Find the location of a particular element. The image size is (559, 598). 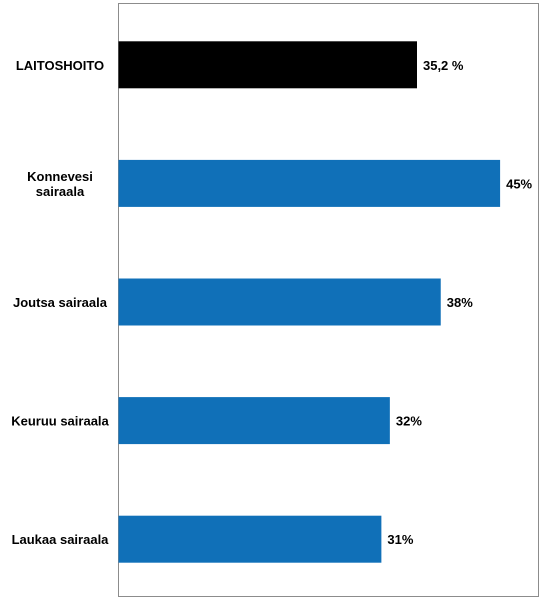

category-label-line: Laukaa sairaala is located at coordinates (61, 539).